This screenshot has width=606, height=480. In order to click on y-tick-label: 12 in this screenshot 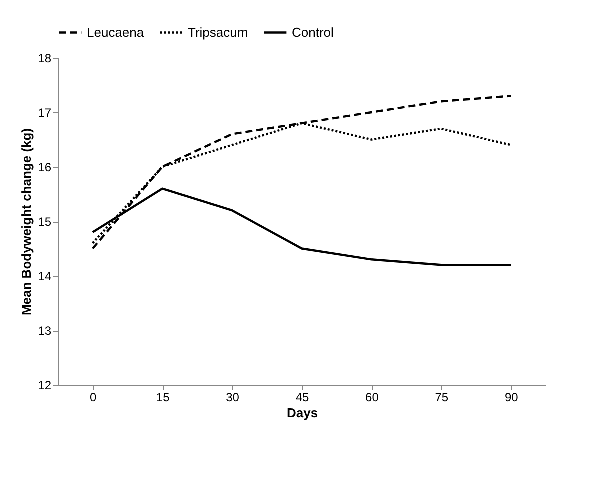, I will do `click(45, 385)`.